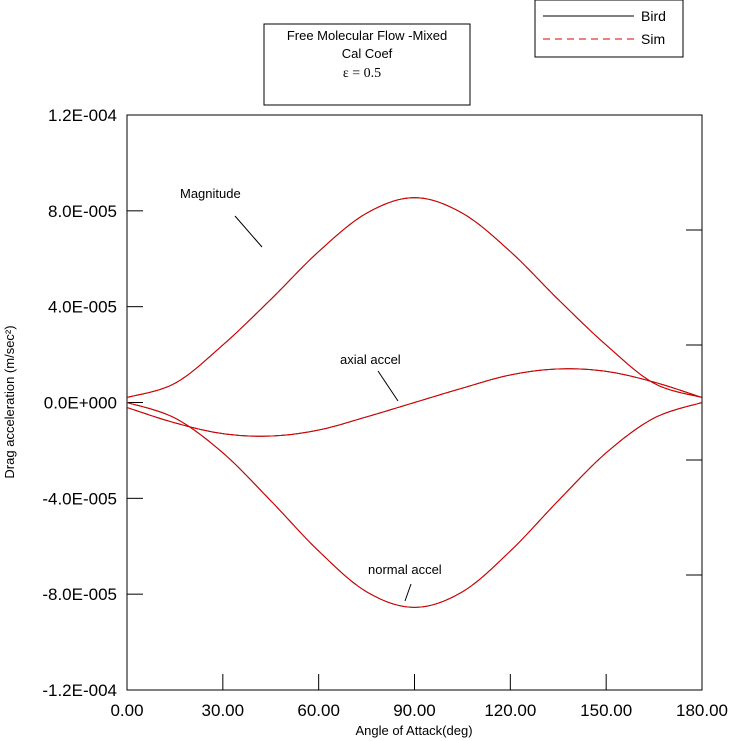  I want to click on series-line-sim-axial, so click(414, 402).